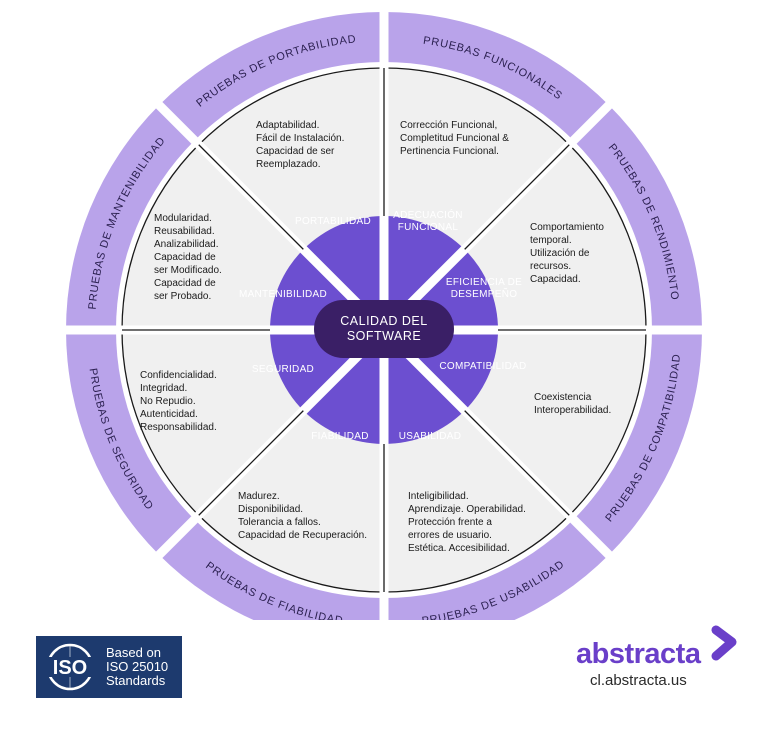 Image resolution: width=768 pixels, height=731 pixels. Describe the element at coordinates (183, 218) in the screenshot. I see `attribute-line: Modularidad.` at that location.